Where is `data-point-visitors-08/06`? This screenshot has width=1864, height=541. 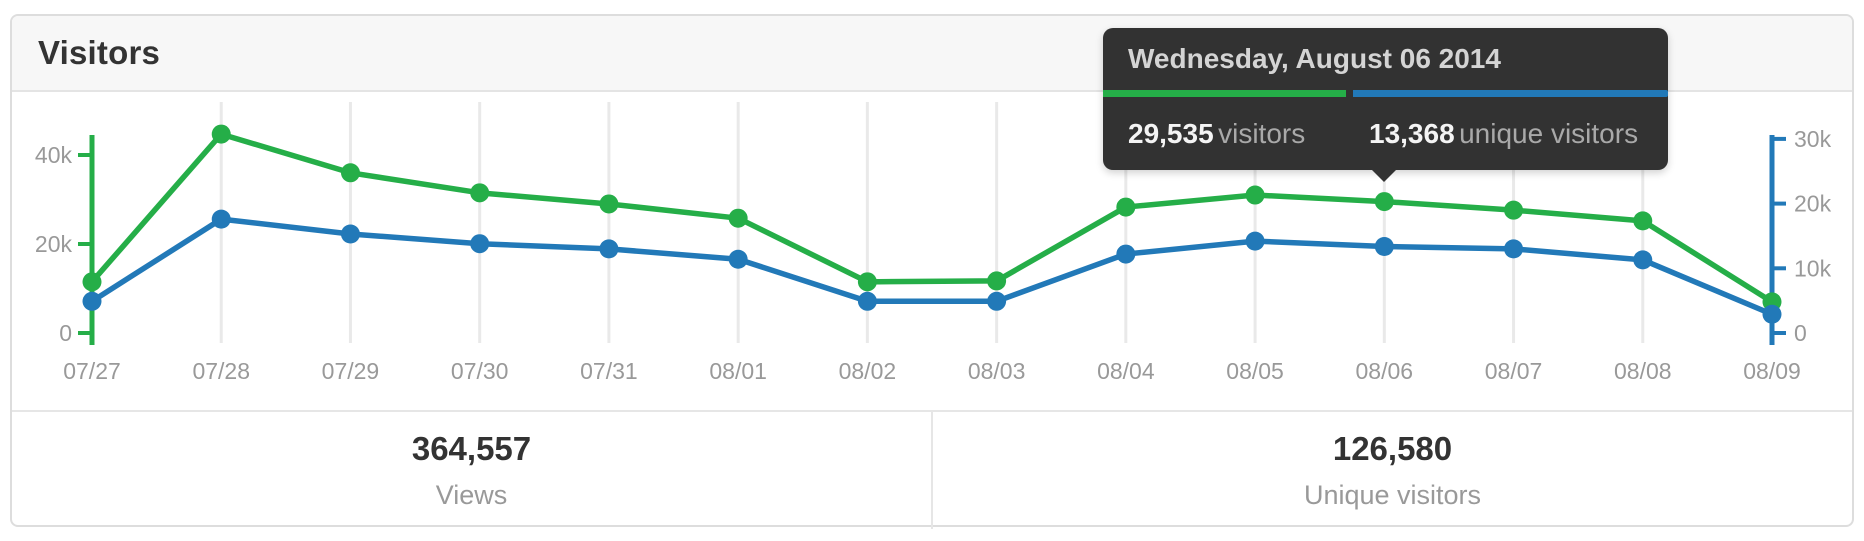 data-point-visitors-08/06 is located at coordinates (1384, 202).